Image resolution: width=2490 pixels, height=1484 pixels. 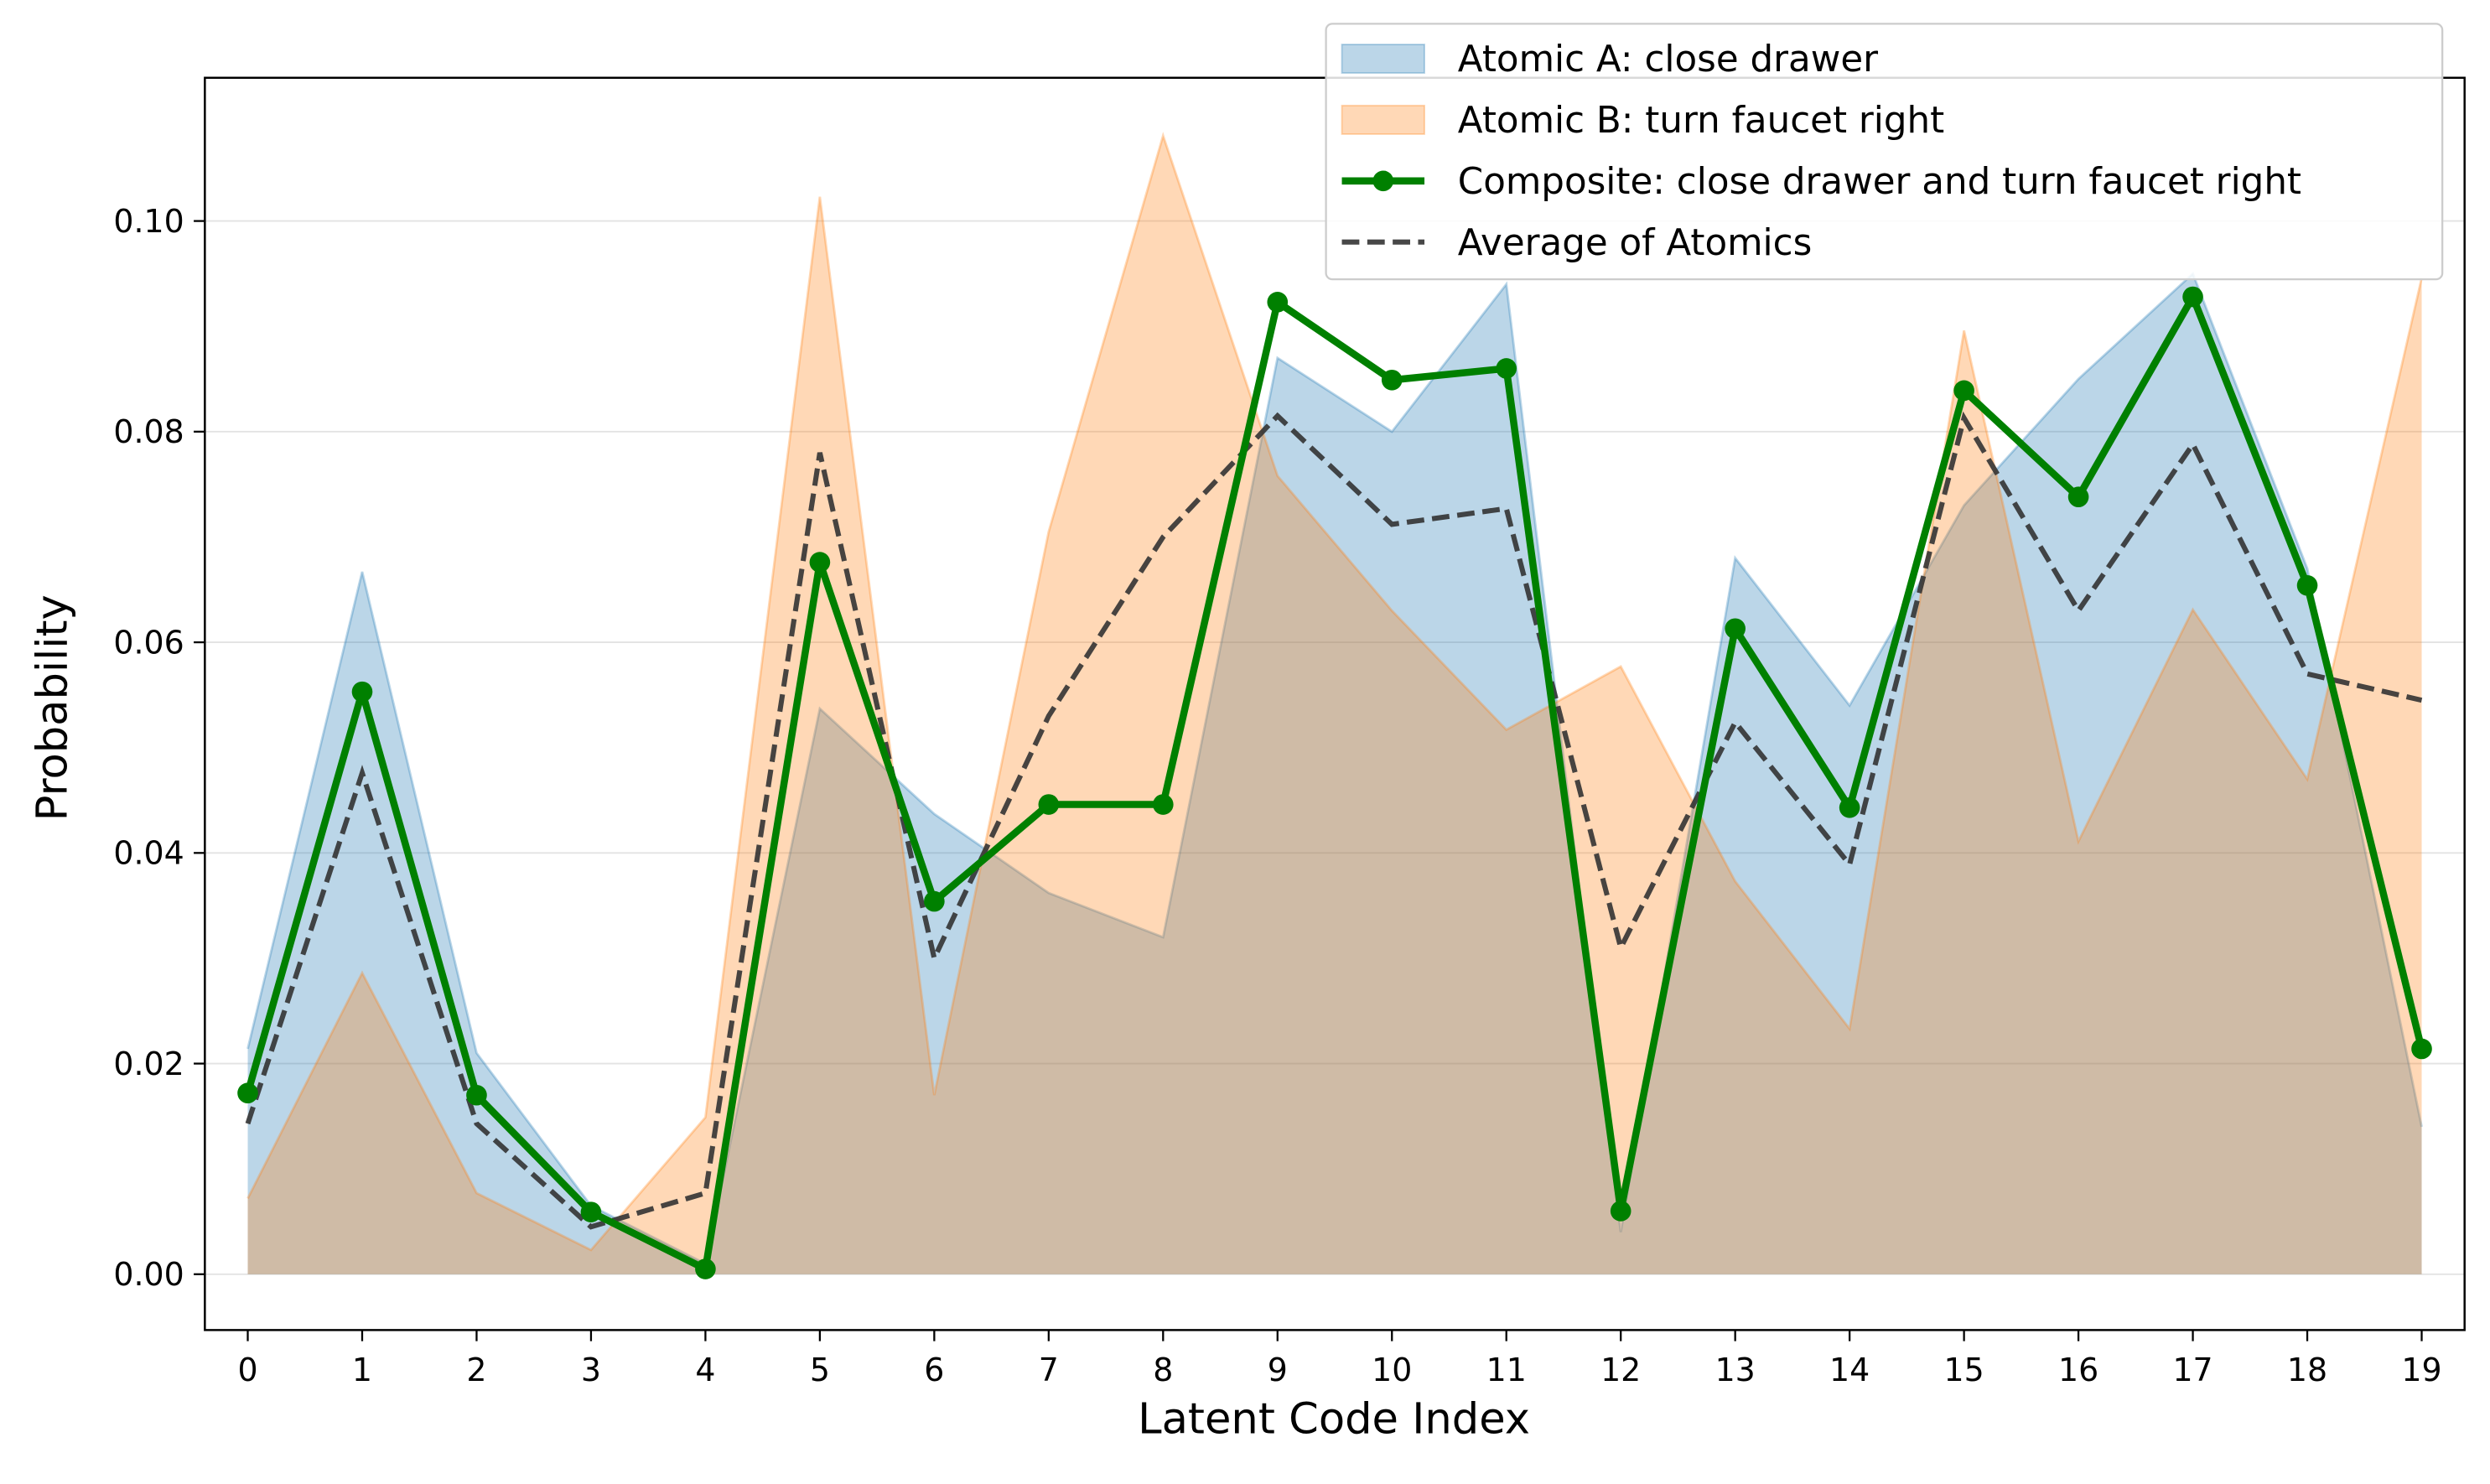 I want to click on x-tick-label: 16, so click(x=2078, y=1370).